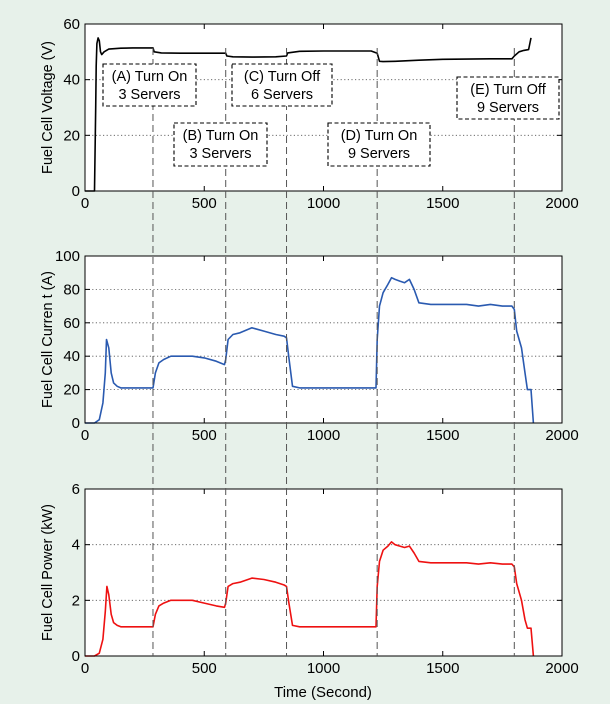  What do you see at coordinates (508, 90) in the screenshot?
I see `annotation-text: (E) Turn Off` at bounding box center [508, 90].